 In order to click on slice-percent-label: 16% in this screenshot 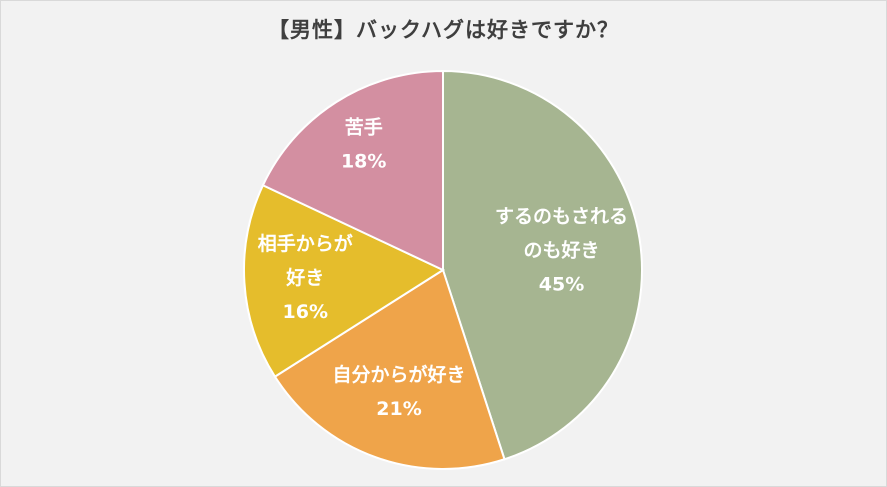, I will do `click(305, 312)`.